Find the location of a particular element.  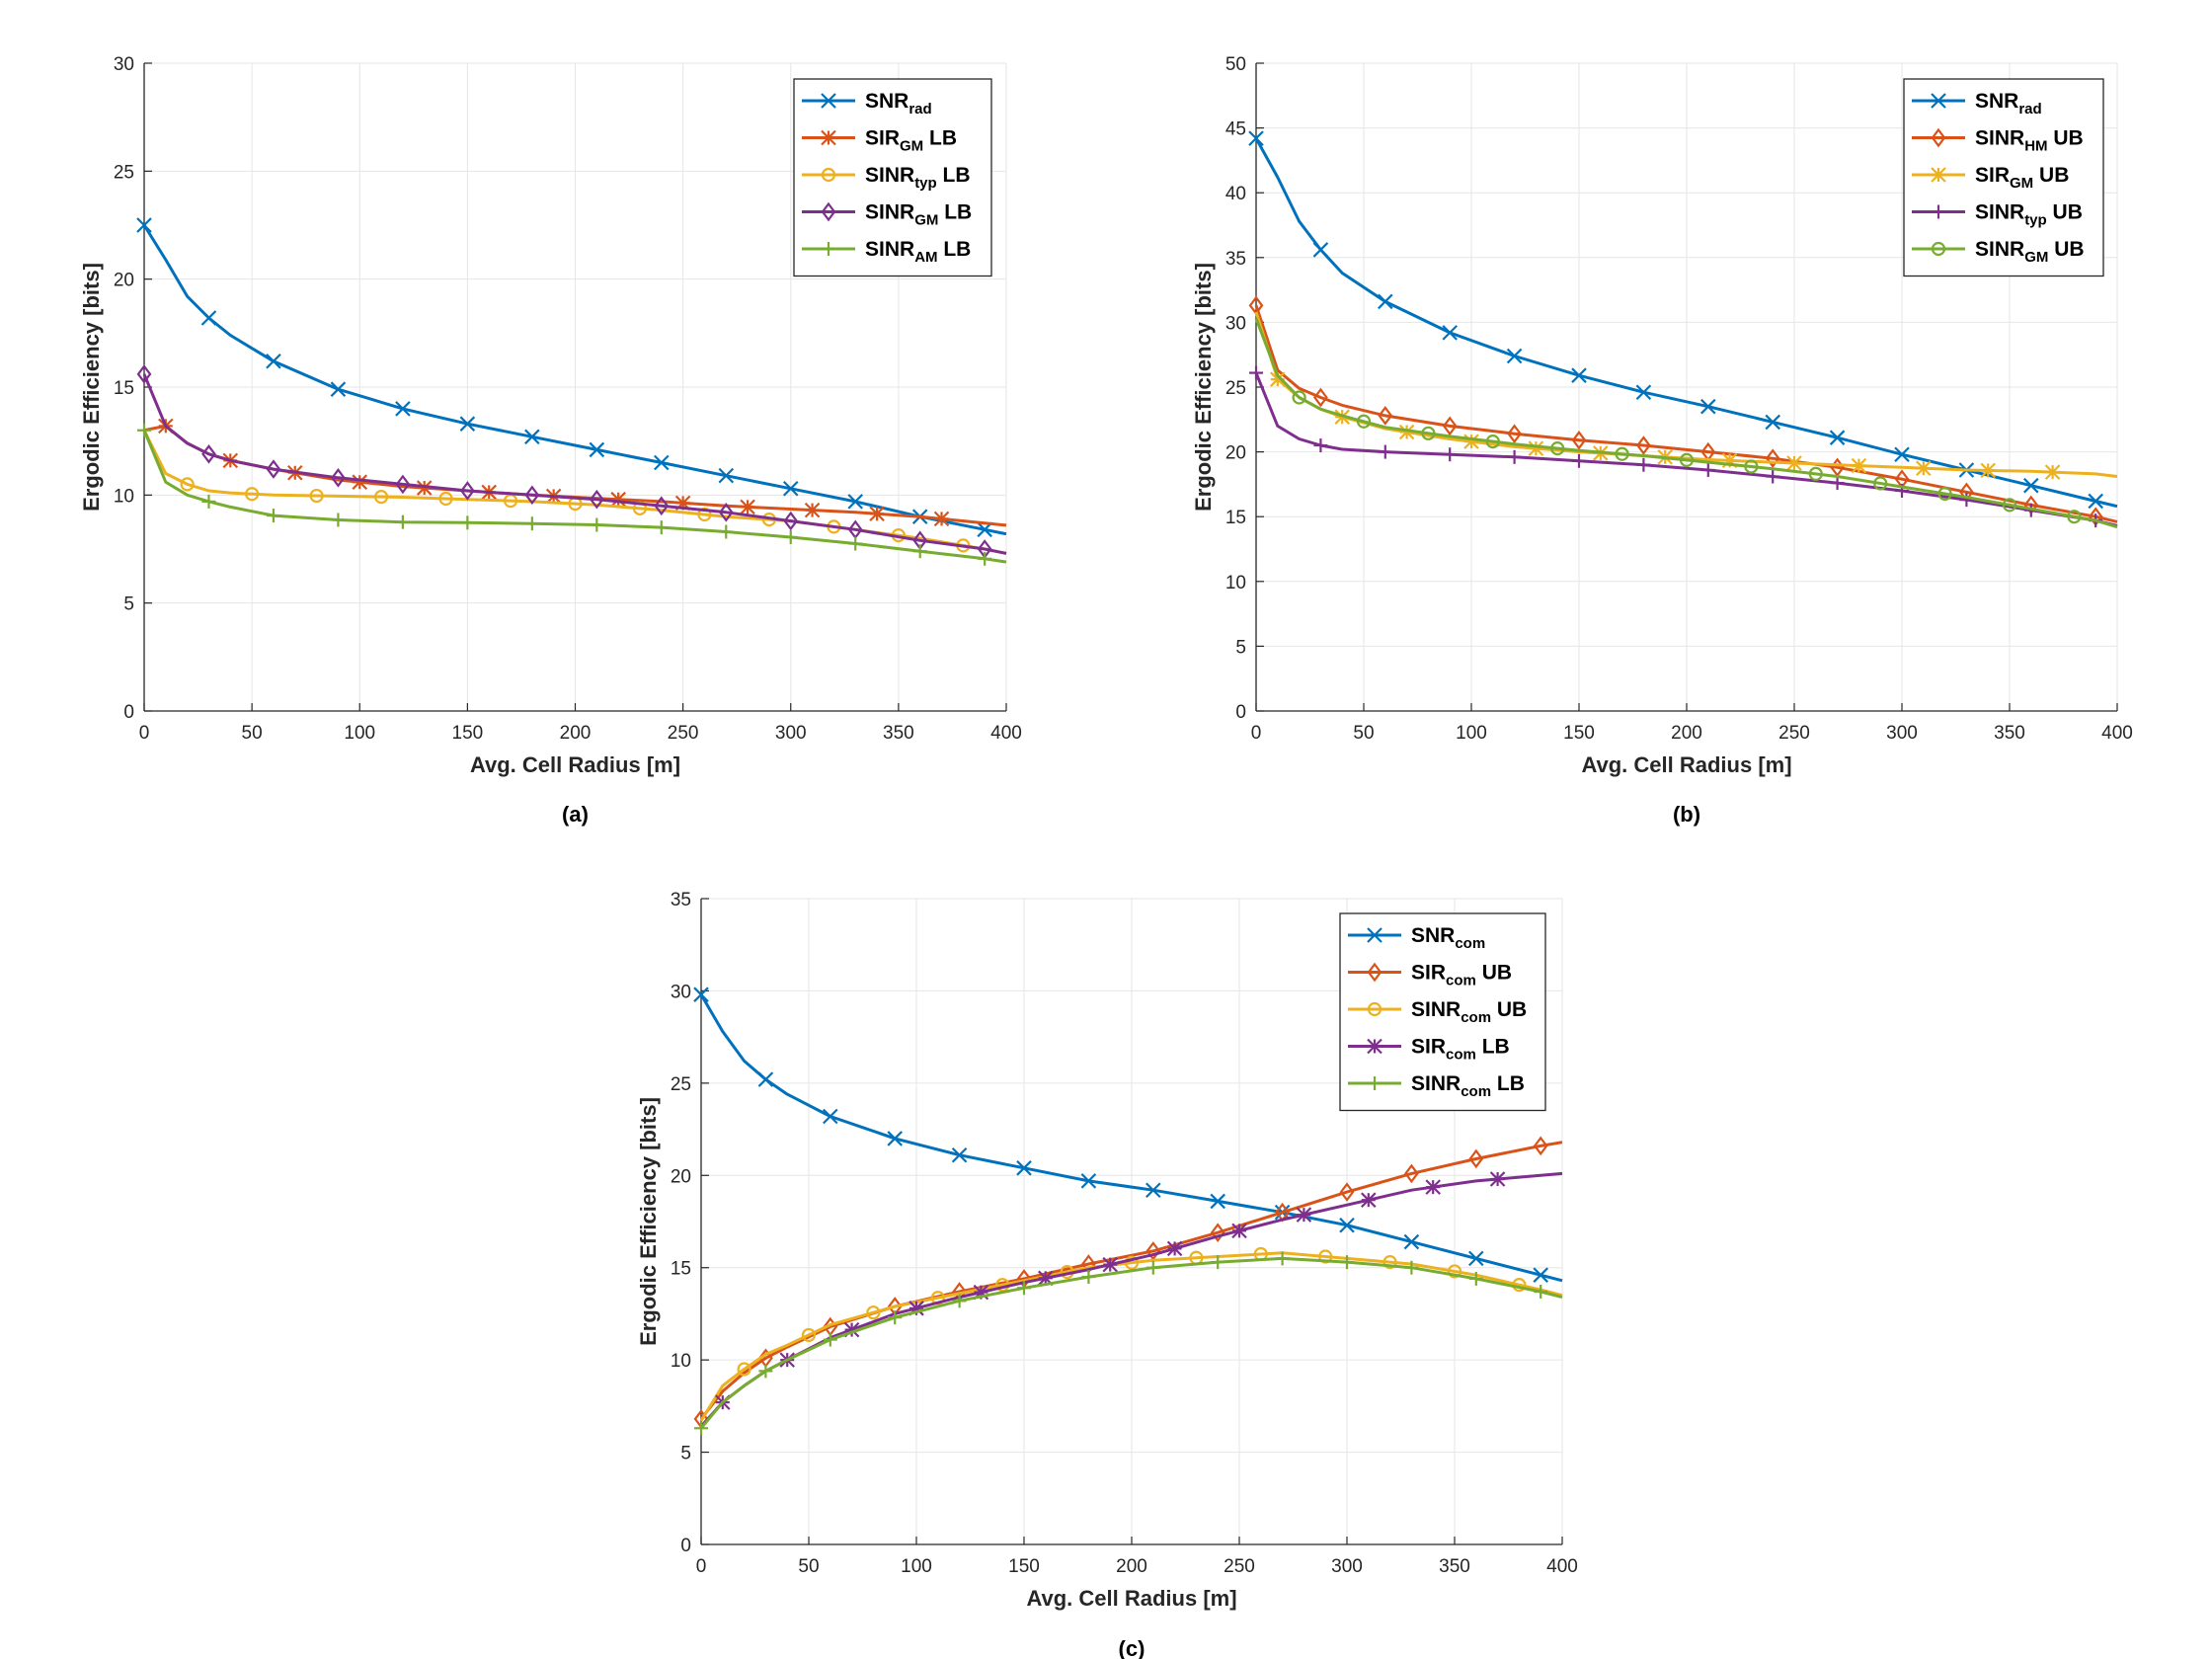

legend-label: SNRcom is located at coordinates (1448, 938).